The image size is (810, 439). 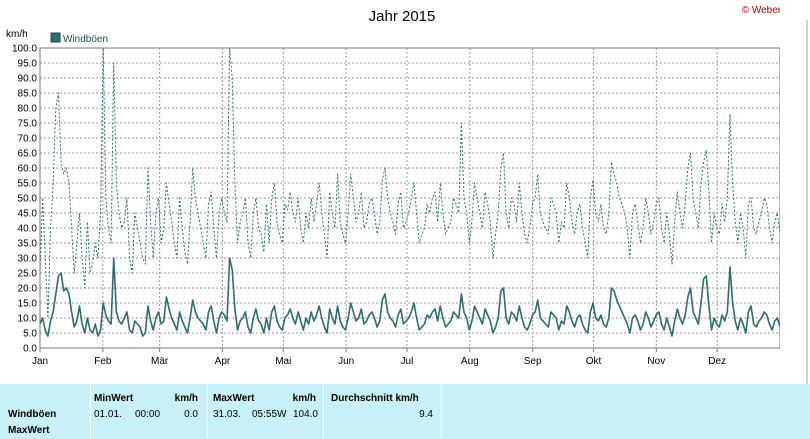 What do you see at coordinates (656, 361) in the screenshot?
I see `x-tick-label-10: Nov` at bounding box center [656, 361].